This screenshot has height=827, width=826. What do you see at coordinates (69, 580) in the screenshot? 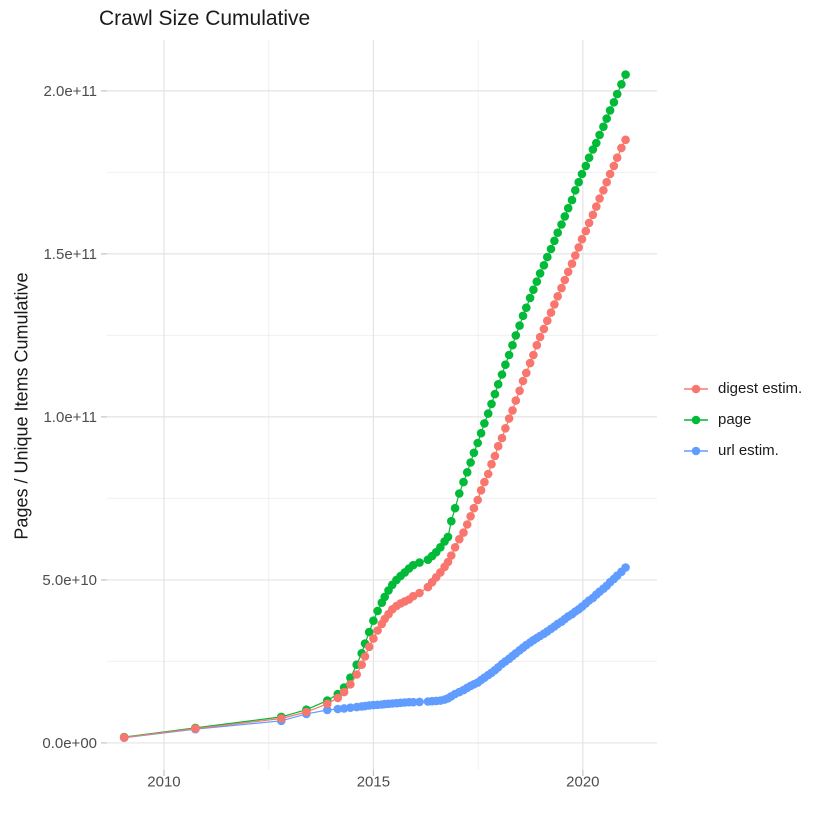
I see `y-tick-label: 5.0e+10` at bounding box center [69, 580].